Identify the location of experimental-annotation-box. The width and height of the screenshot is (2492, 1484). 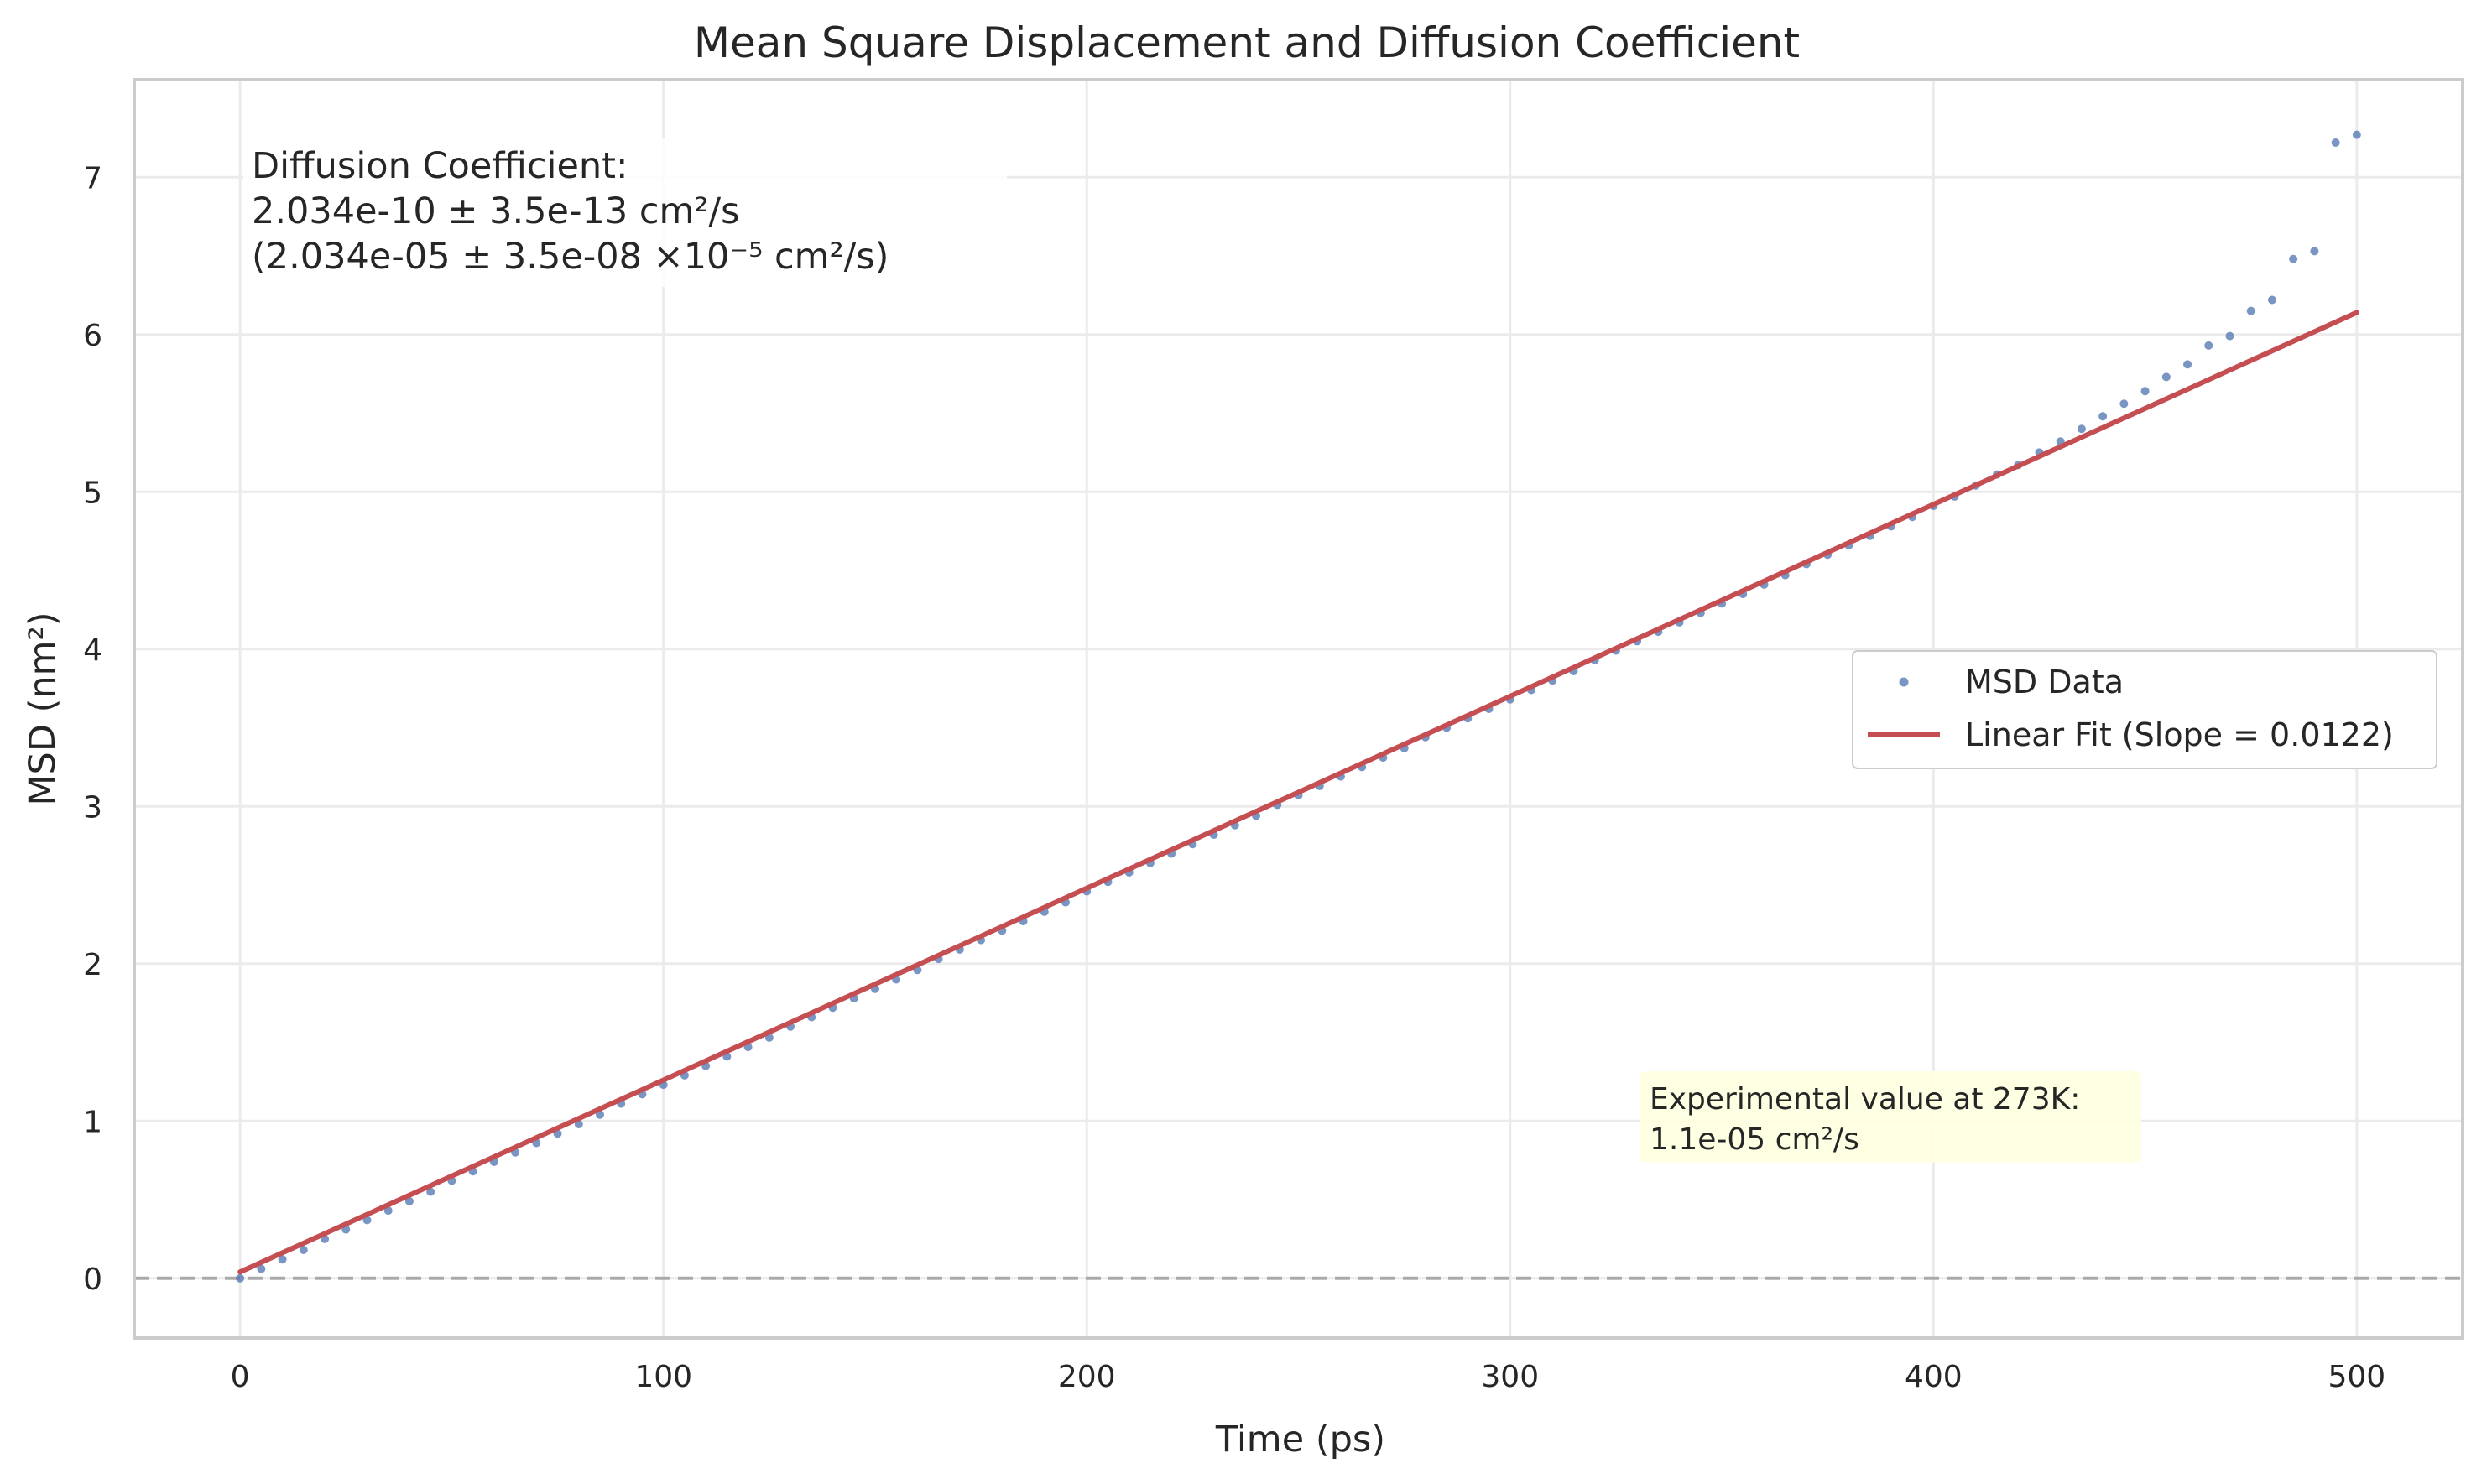
(1890, 1117).